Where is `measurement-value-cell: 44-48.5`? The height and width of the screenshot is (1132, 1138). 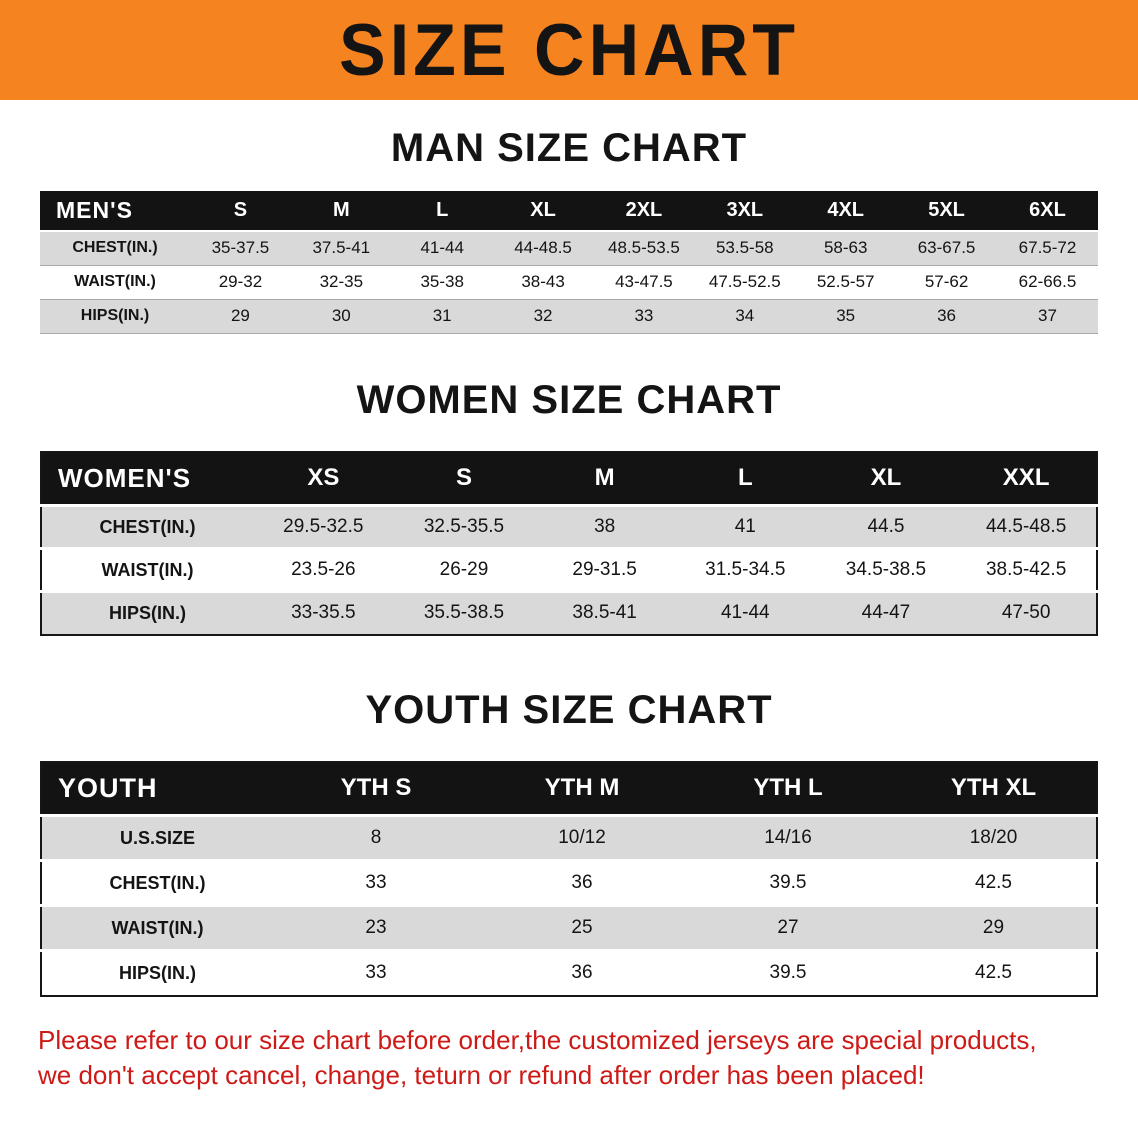 measurement-value-cell: 44-48.5 is located at coordinates (543, 248).